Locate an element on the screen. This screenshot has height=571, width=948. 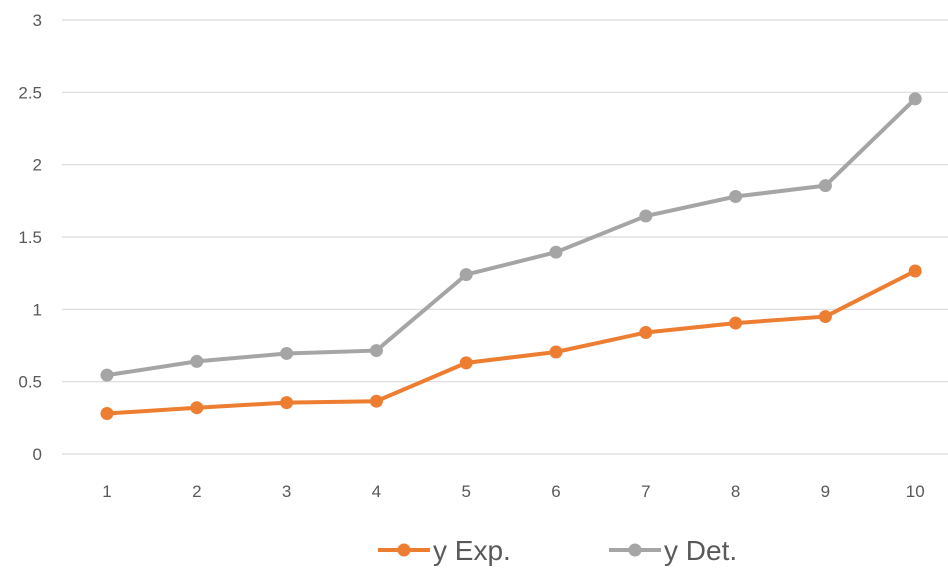
legend-item: y Det. is located at coordinates (673, 550).